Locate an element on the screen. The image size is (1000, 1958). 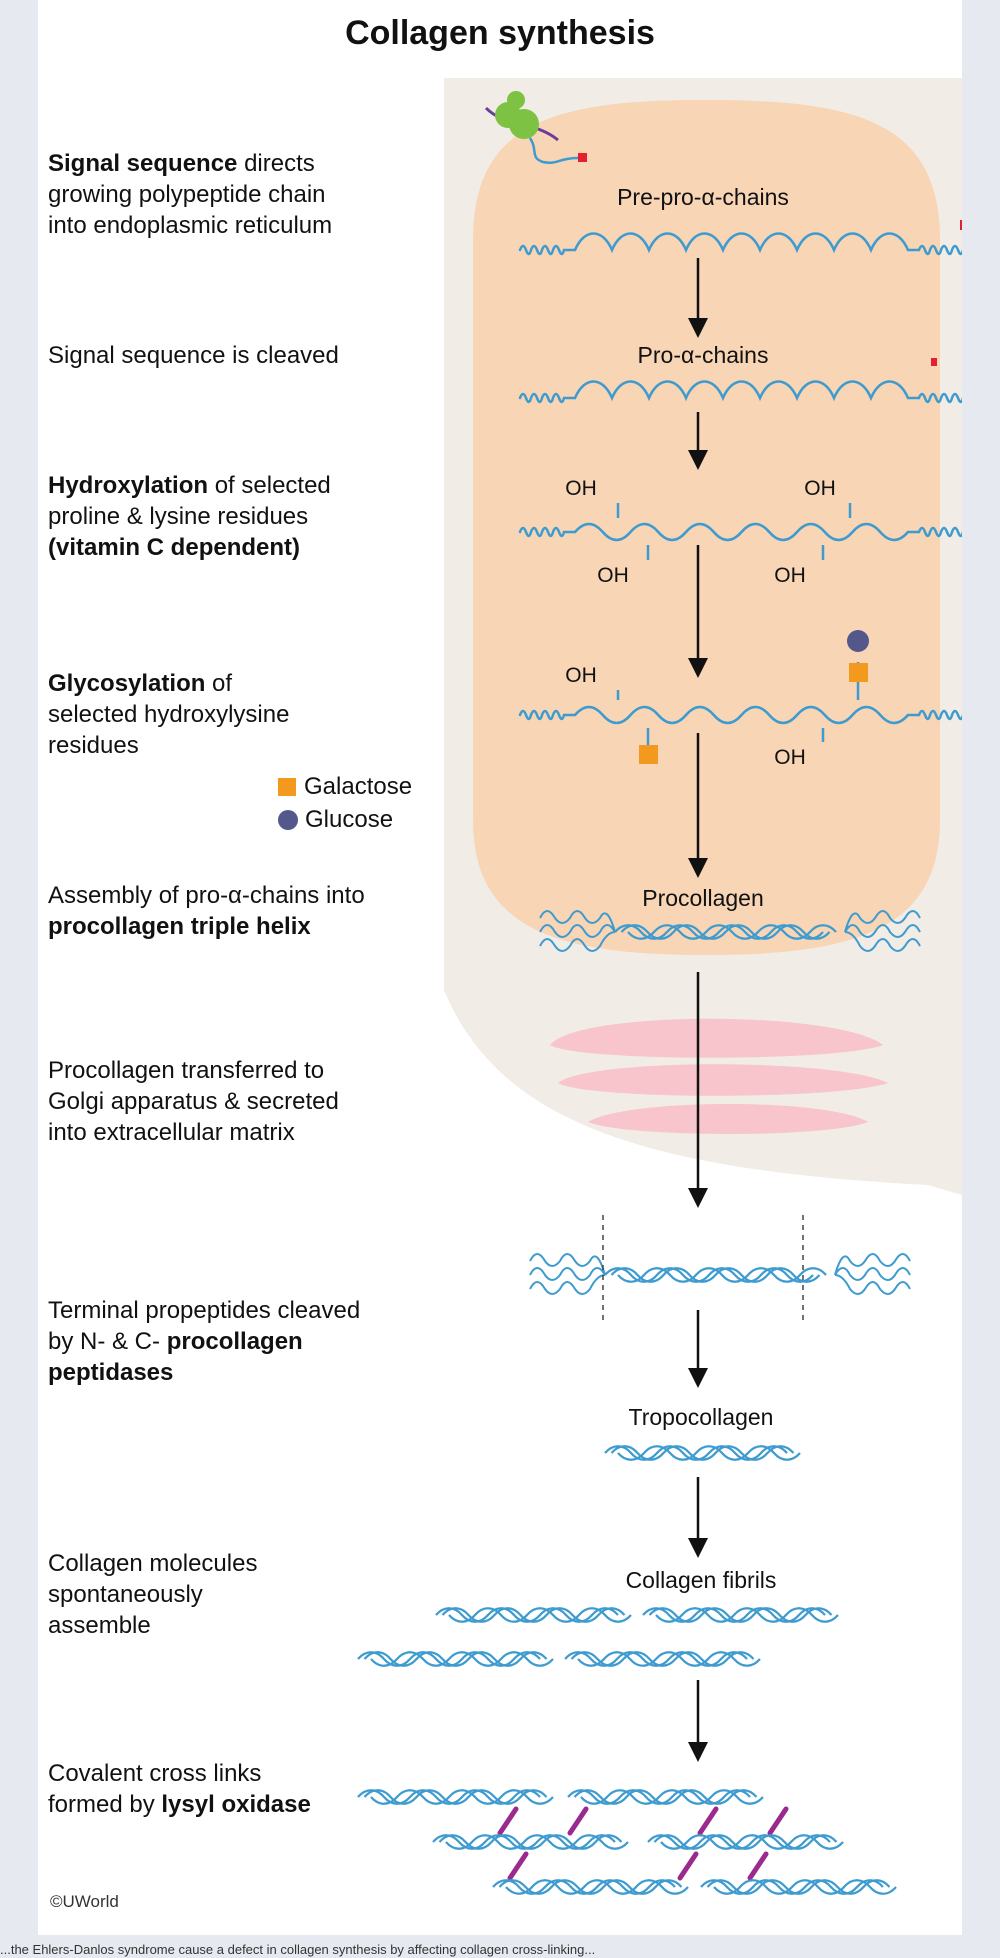
legend-galactose: Galactose is located at coordinates (345, 786).